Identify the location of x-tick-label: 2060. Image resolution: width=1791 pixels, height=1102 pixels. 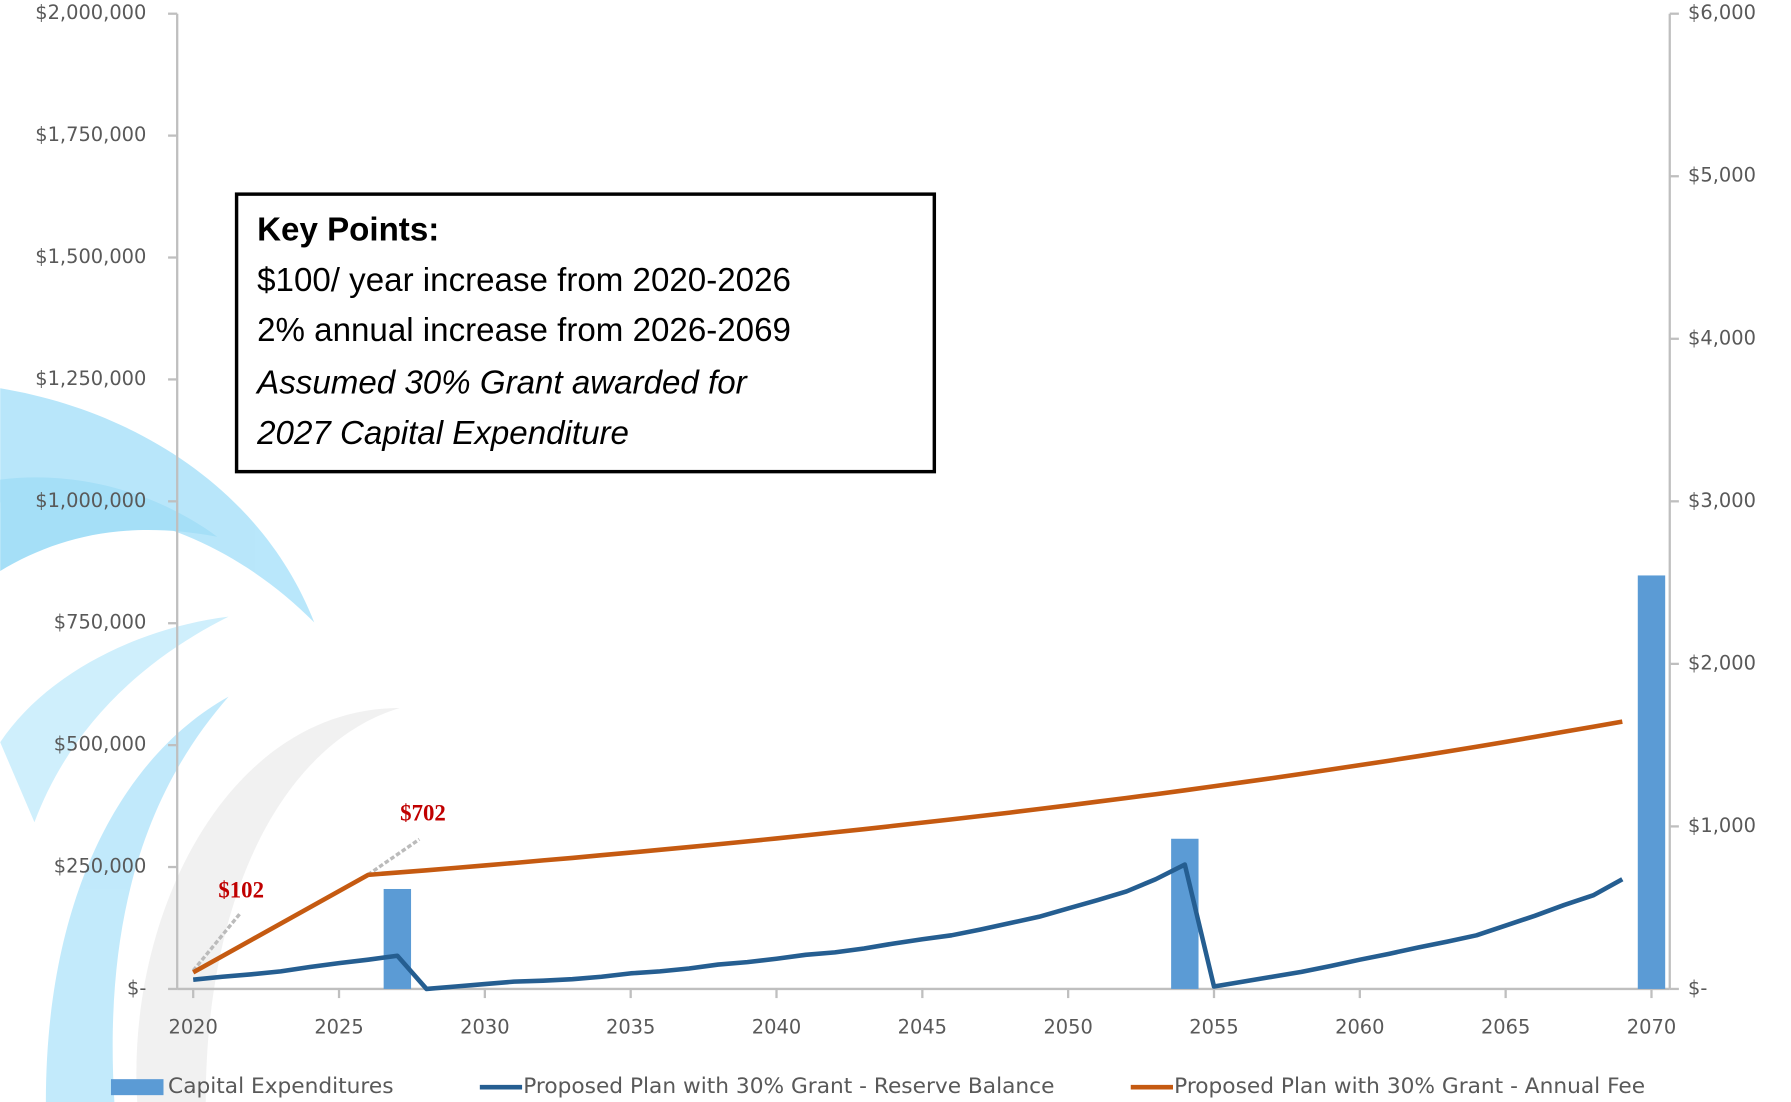
(1359, 1026).